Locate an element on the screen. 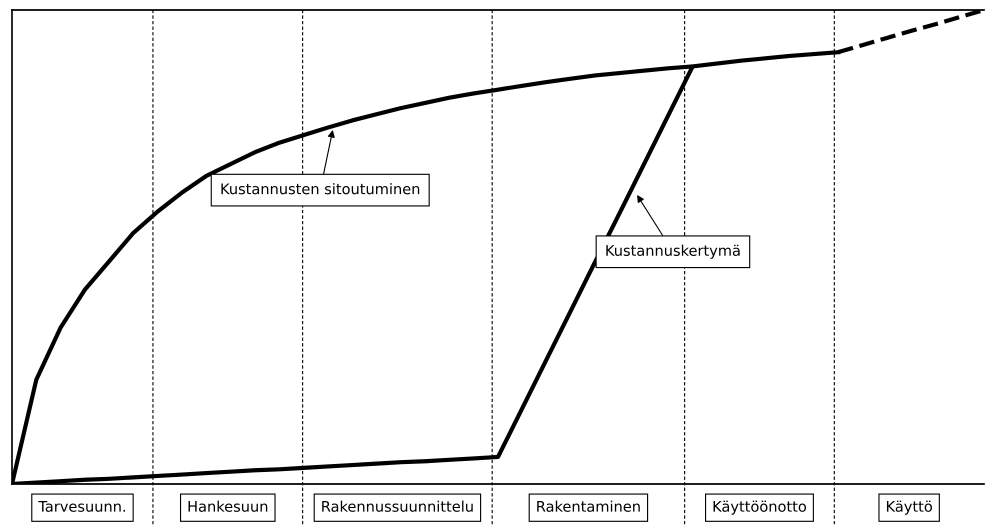 This screenshot has width=985, height=529. text: Tarvesuunn. is located at coordinates (82, 506).